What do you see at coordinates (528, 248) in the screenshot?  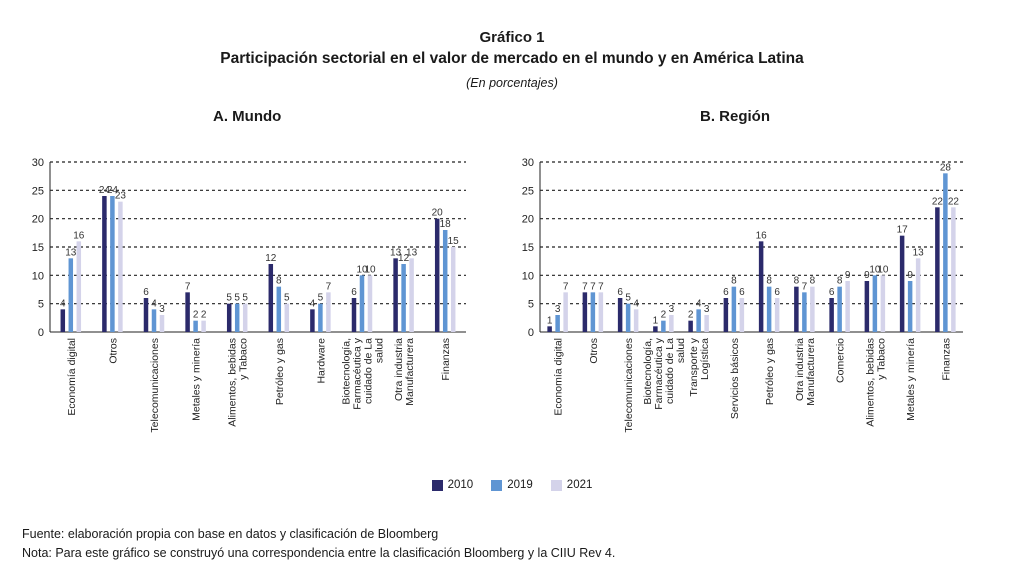 I see `y-tick-label-region-15: 15` at bounding box center [528, 248].